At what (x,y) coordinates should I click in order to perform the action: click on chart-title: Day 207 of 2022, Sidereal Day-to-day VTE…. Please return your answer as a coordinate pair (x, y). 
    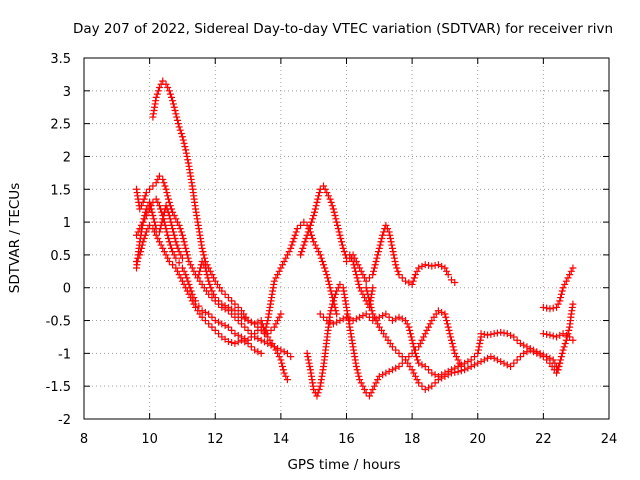
    Looking at the image, I should click on (343, 29).